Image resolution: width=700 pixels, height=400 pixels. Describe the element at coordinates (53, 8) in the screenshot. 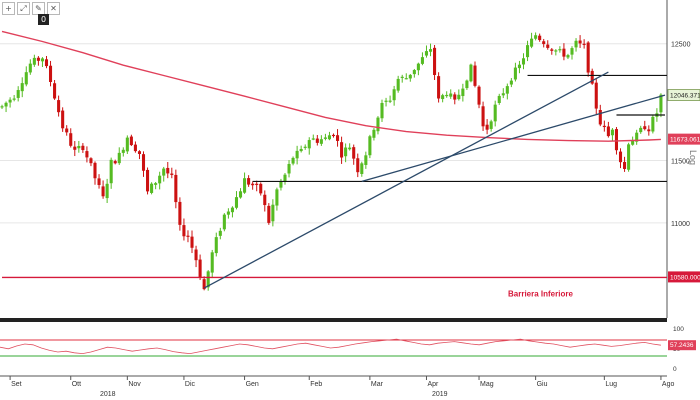

I see `close-icon: ✕` at that location.